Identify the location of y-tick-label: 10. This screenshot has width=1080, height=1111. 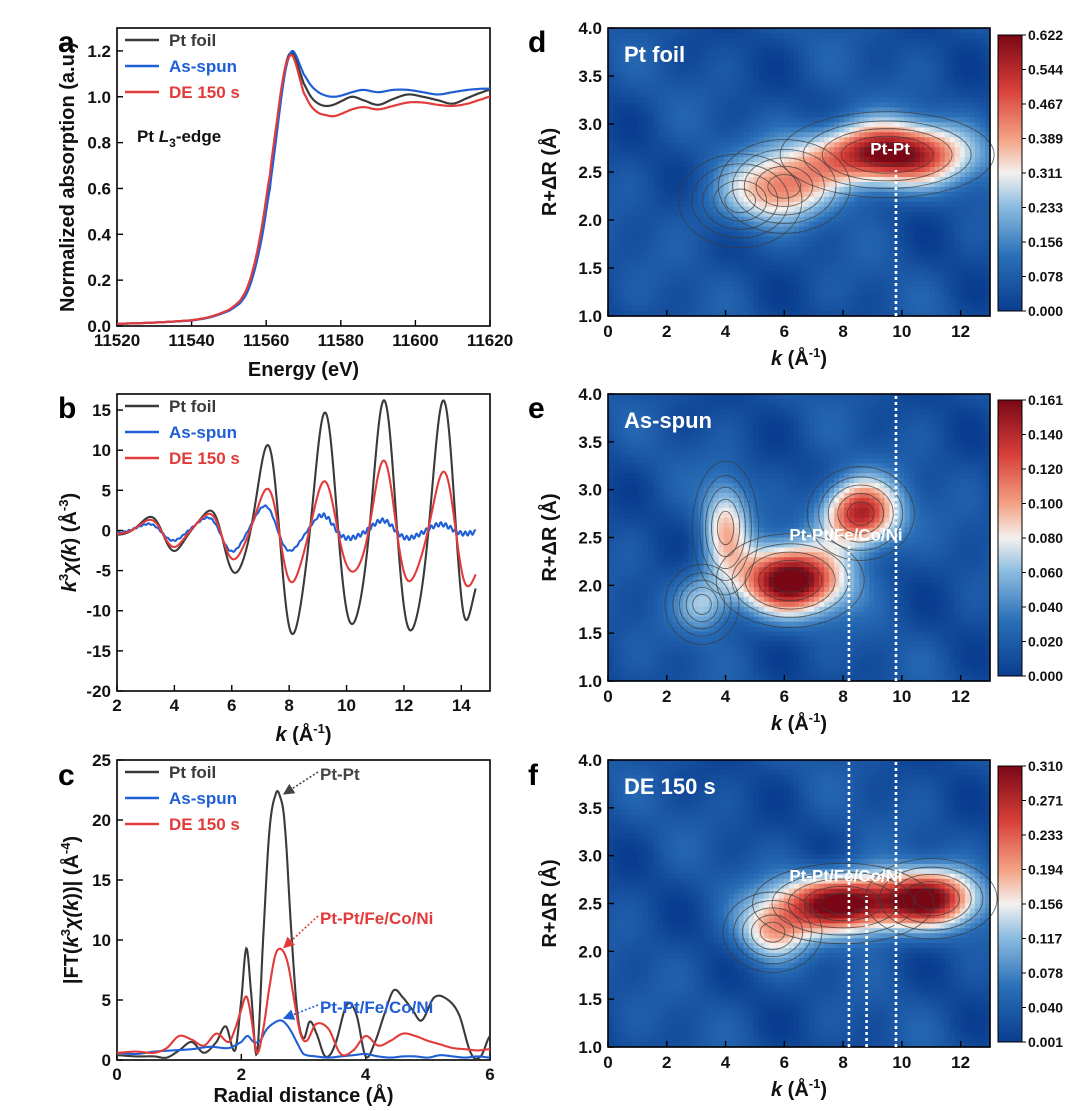
(101, 450).